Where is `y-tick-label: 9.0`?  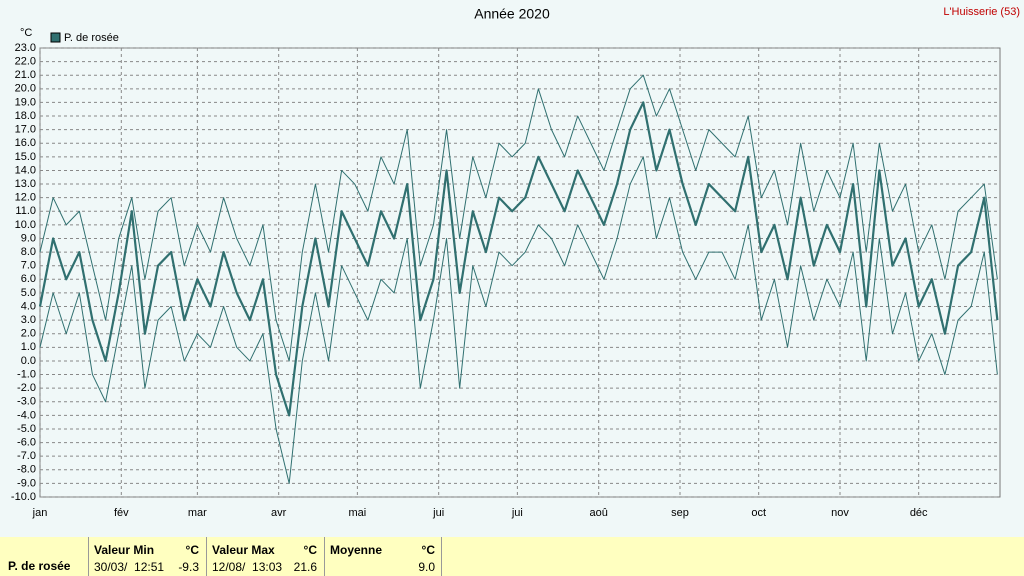
y-tick-label: 9.0 is located at coordinates (28, 238).